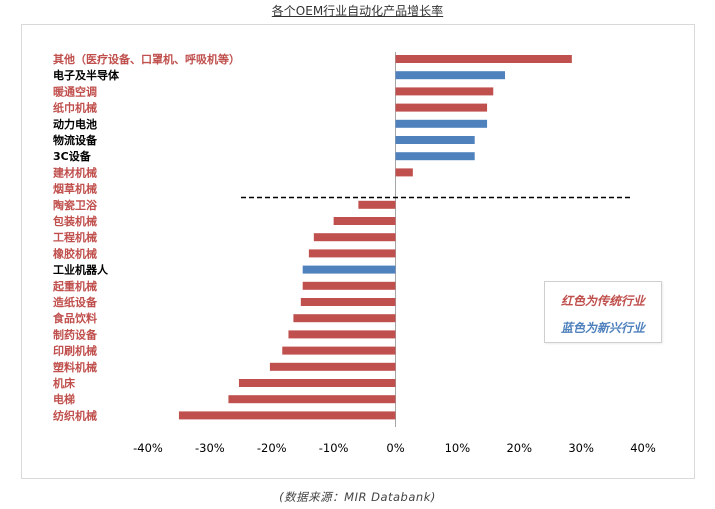 The height and width of the screenshot is (509, 715). What do you see at coordinates (86, 75) in the screenshot?
I see `category-label-2: 电子及半导体` at bounding box center [86, 75].